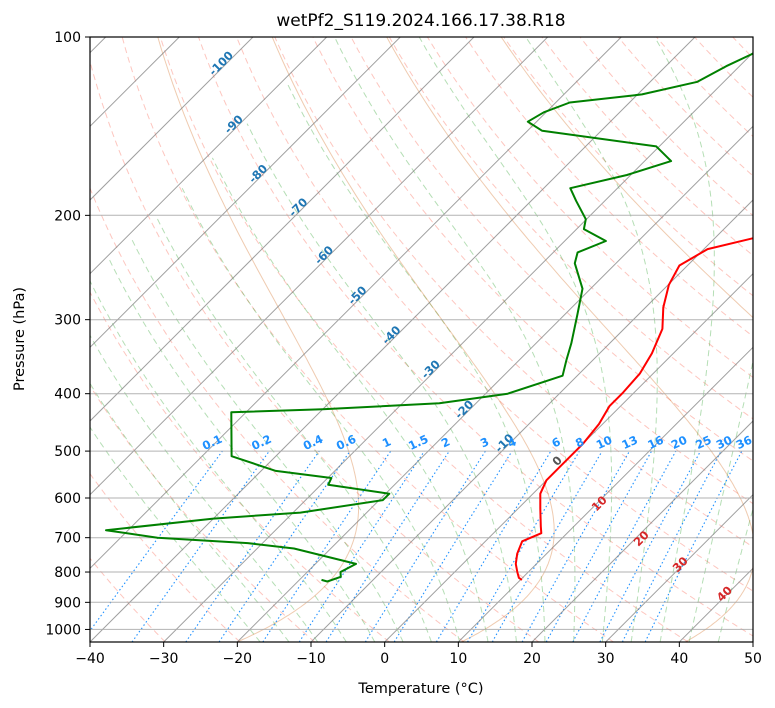 The image size is (775, 708). I want to click on y-tick-label: 900, so click(67, 603).